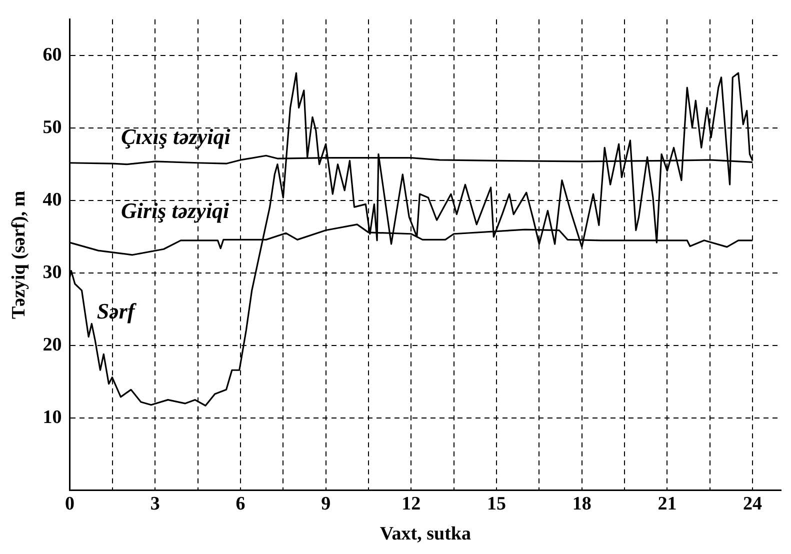 The image size is (791, 554). I want to click on x-tick-label: 21, so click(667, 504).